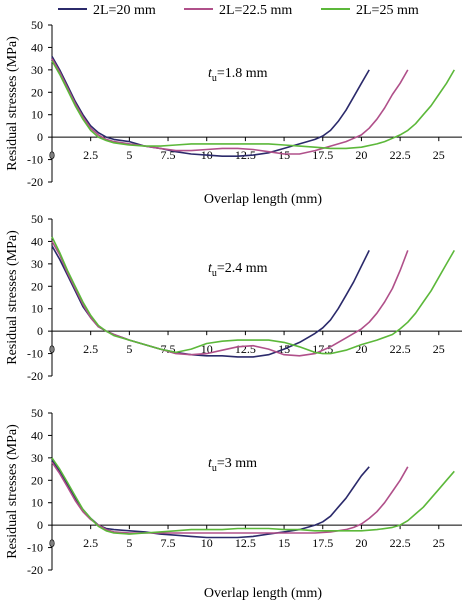 This screenshot has height=601, width=469. I want to click on panel-label-rest: =2.4 mm, so click(242, 268).